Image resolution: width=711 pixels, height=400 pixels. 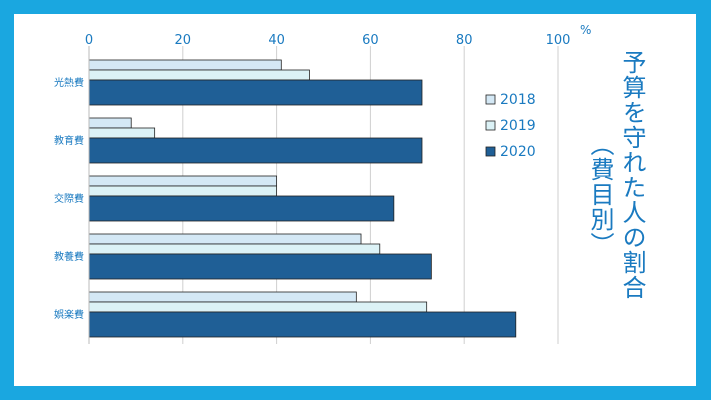 I want to click on category-label: 教養費, so click(x=69, y=256).